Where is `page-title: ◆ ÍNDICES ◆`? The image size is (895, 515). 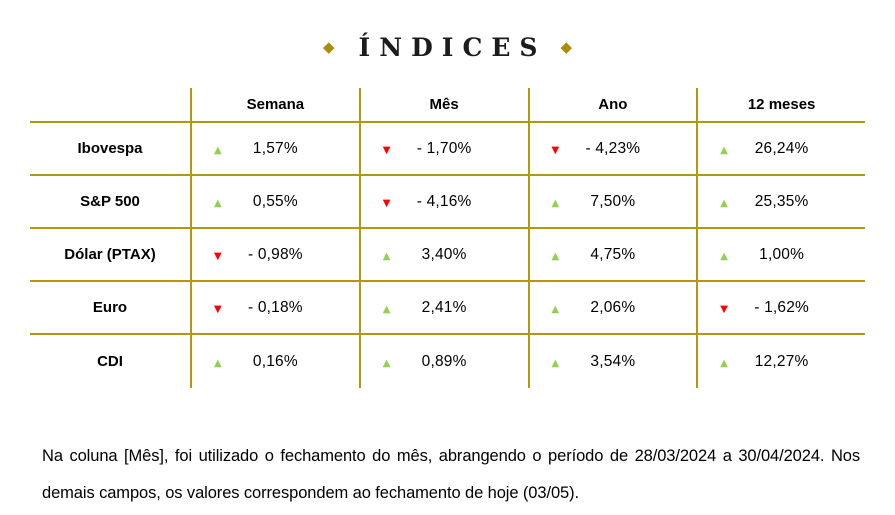
page-title: ◆ ÍNDICES ◆ is located at coordinates (447, 47).